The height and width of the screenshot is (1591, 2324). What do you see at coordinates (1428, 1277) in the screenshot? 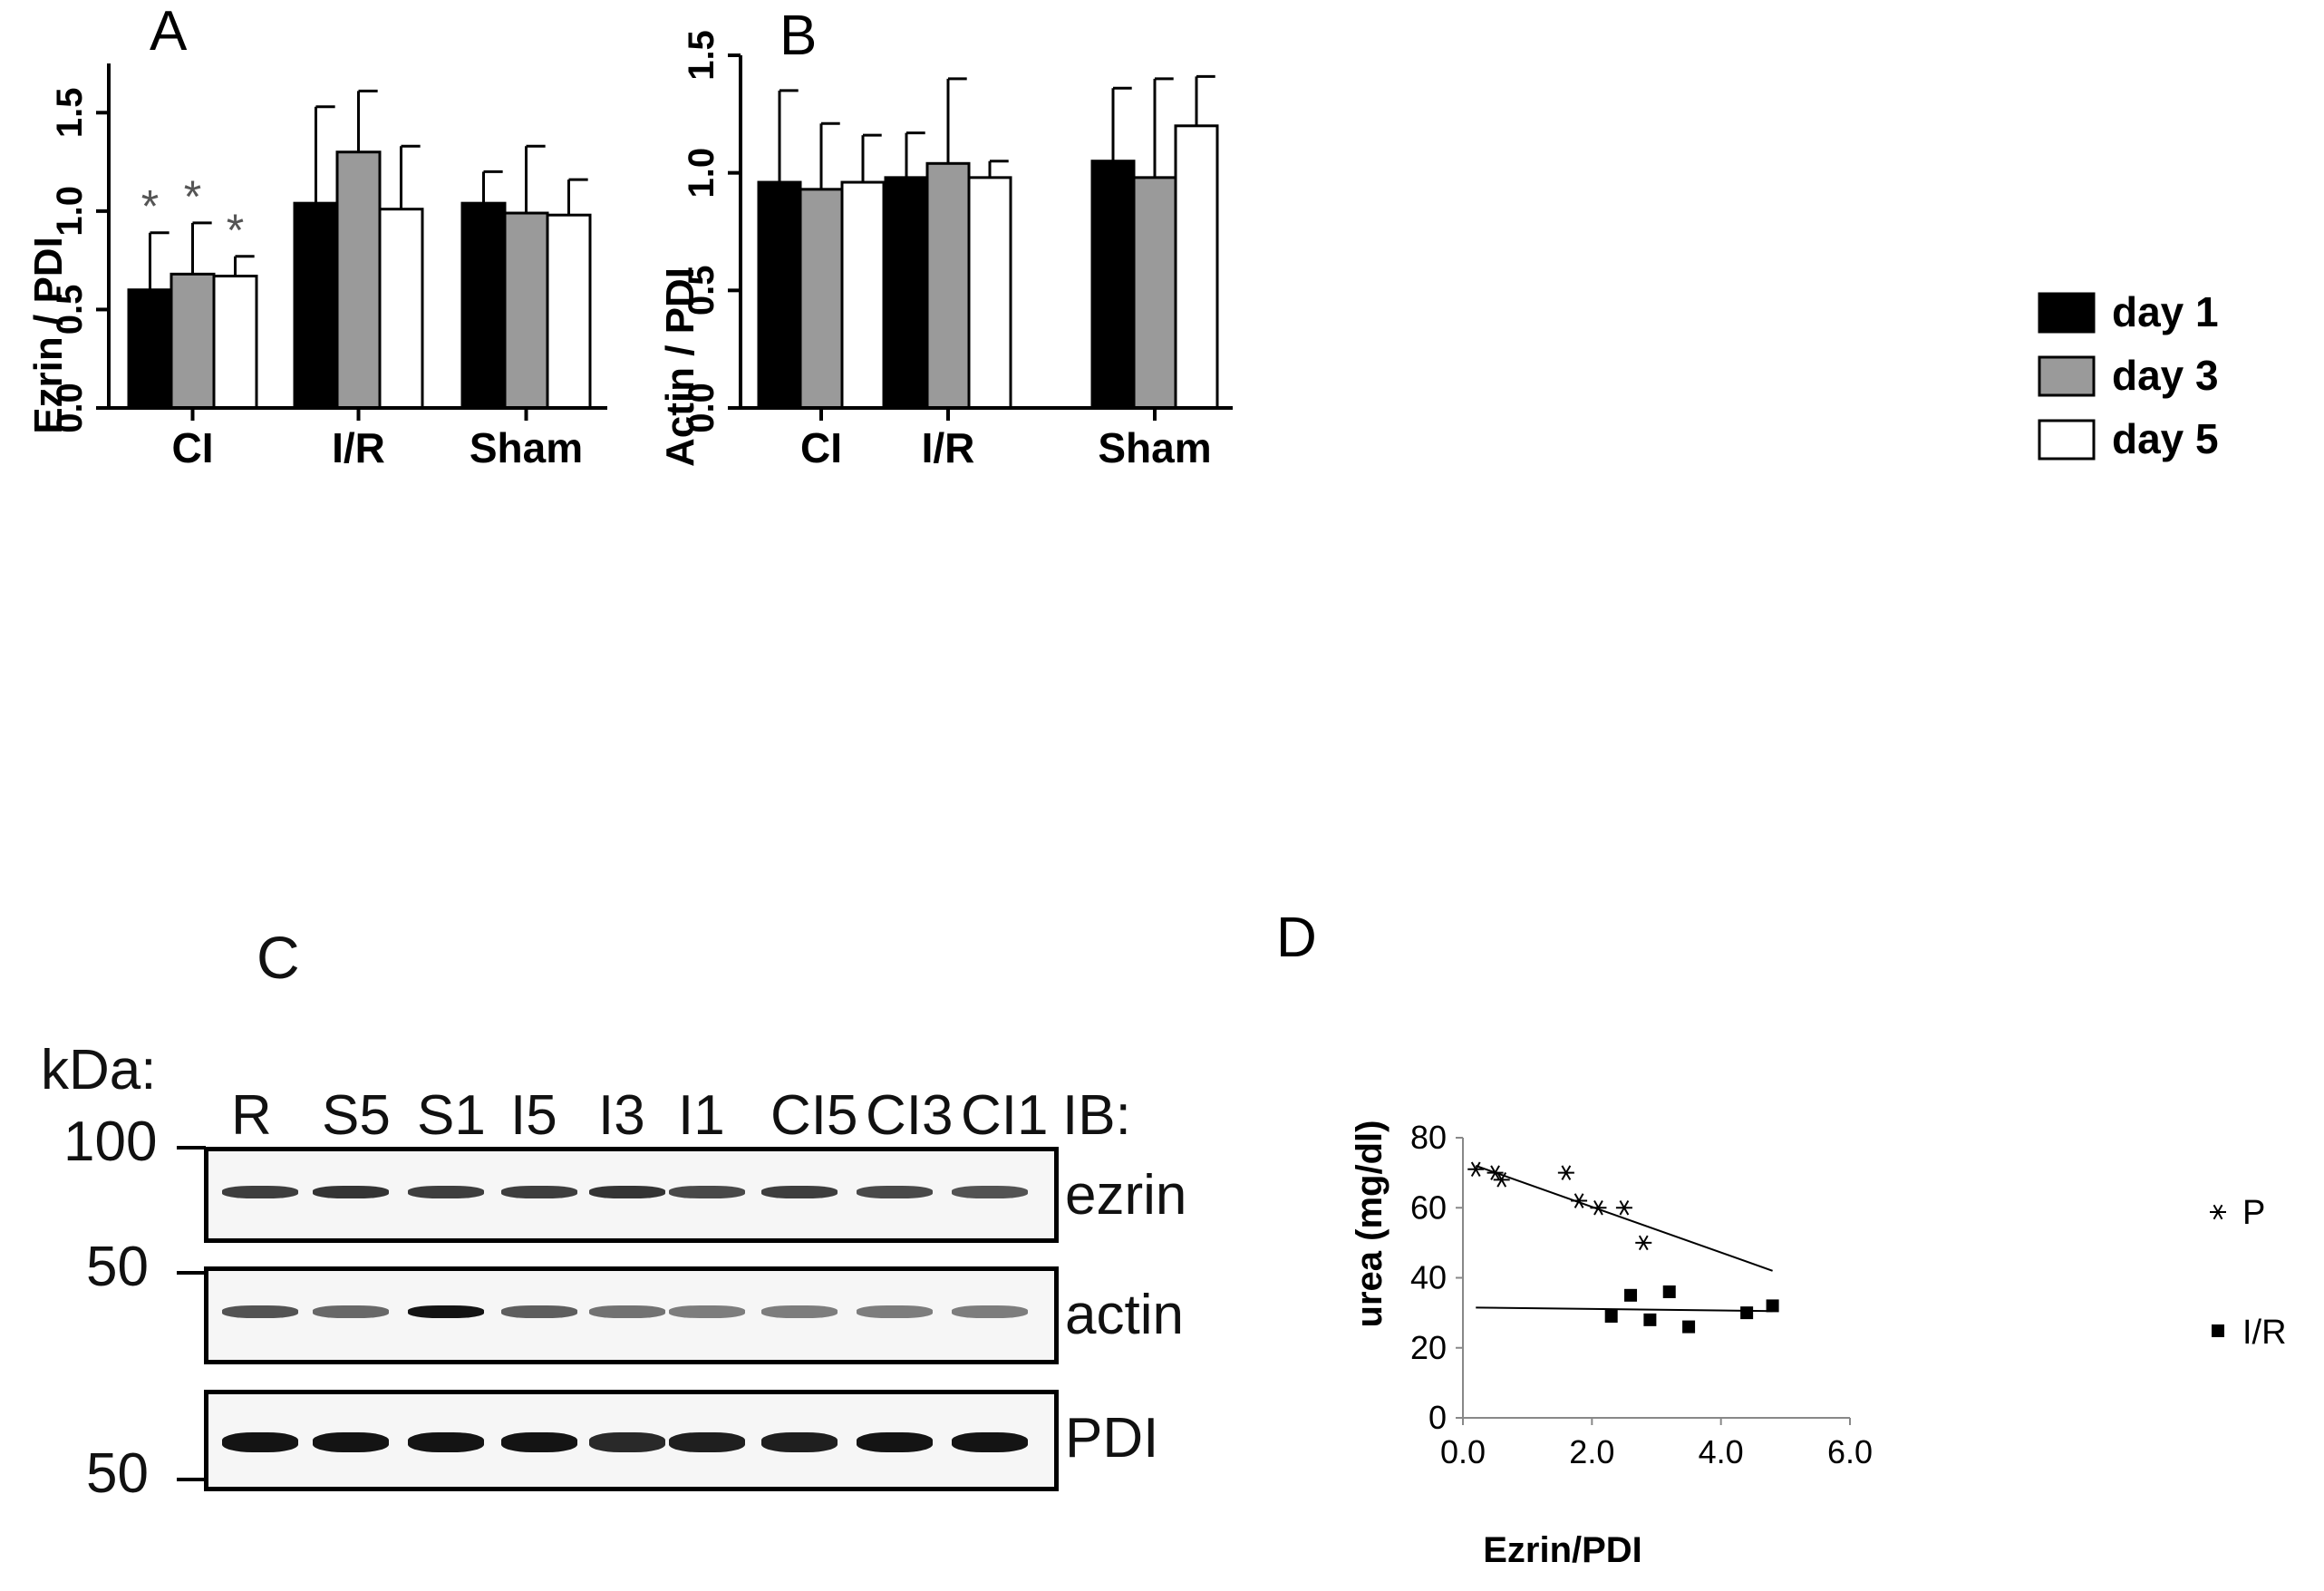
I see `y-tick-label: 40` at bounding box center [1428, 1277].